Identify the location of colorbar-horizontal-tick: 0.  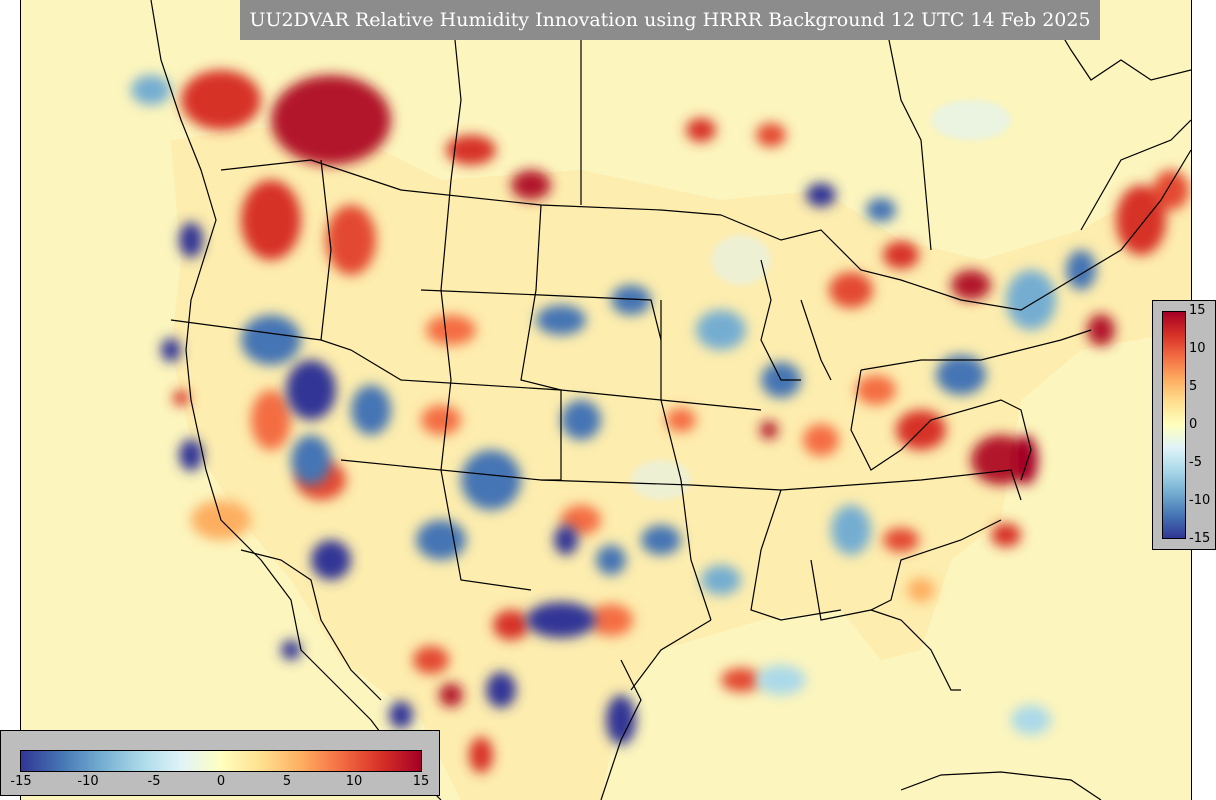
(221, 781).